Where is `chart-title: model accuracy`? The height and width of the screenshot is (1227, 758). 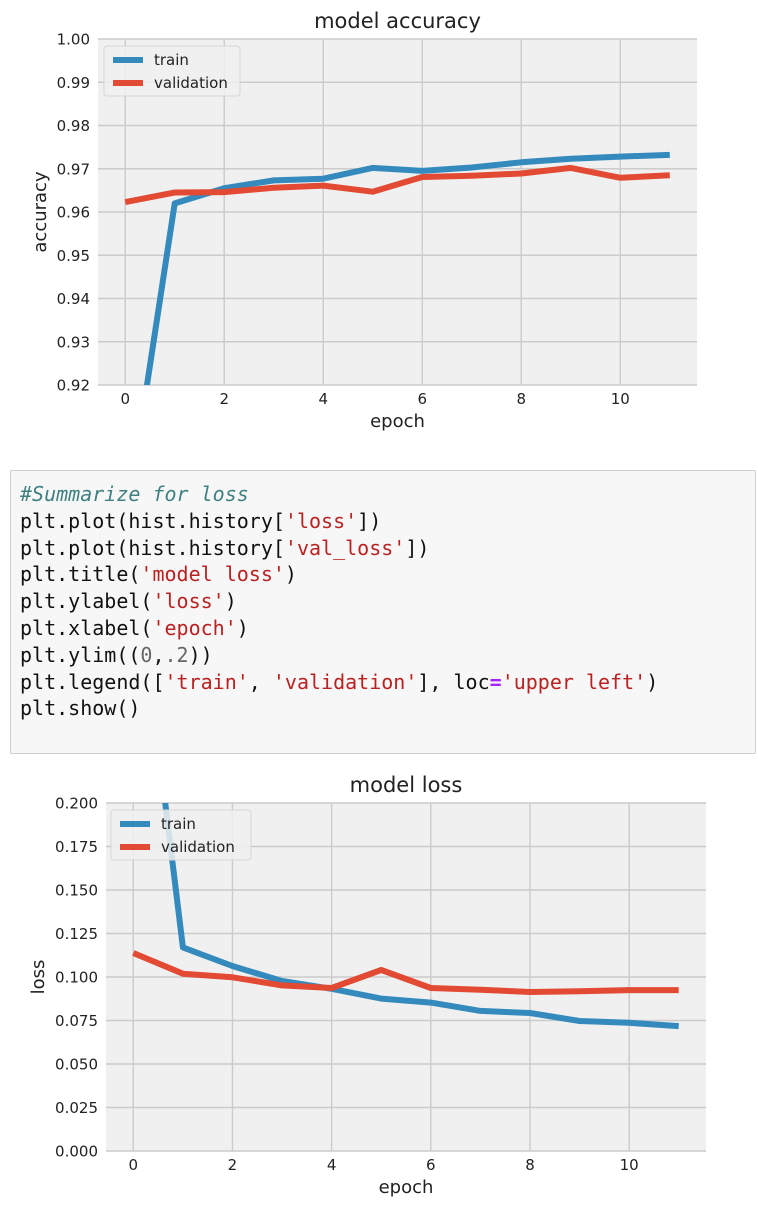 chart-title: model accuracy is located at coordinates (397, 21).